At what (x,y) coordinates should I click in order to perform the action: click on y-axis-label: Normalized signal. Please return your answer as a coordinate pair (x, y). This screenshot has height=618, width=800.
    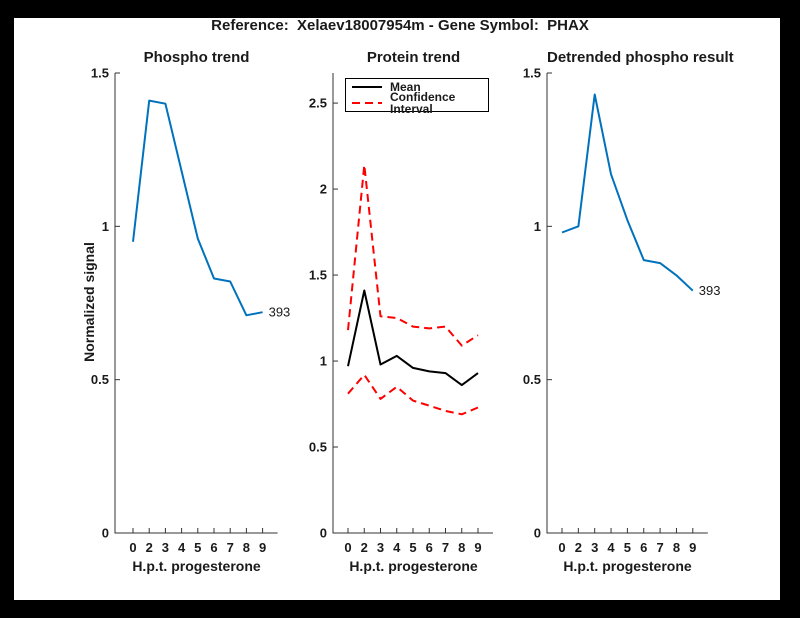
    Looking at the image, I should click on (89, 302).